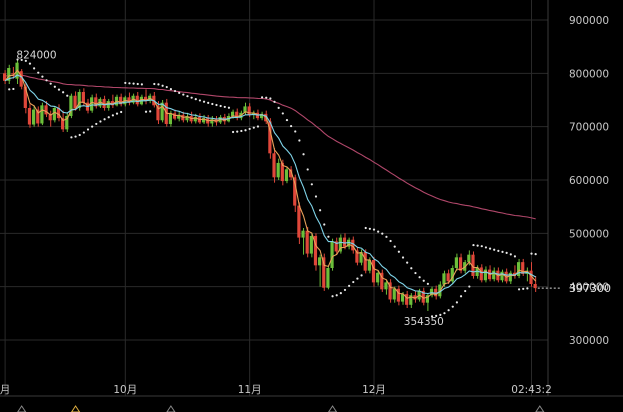 This screenshot has width=623, height=412. What do you see at coordinates (589, 21) in the screenshot?
I see `y-tick-label: 900000` at bounding box center [589, 21].